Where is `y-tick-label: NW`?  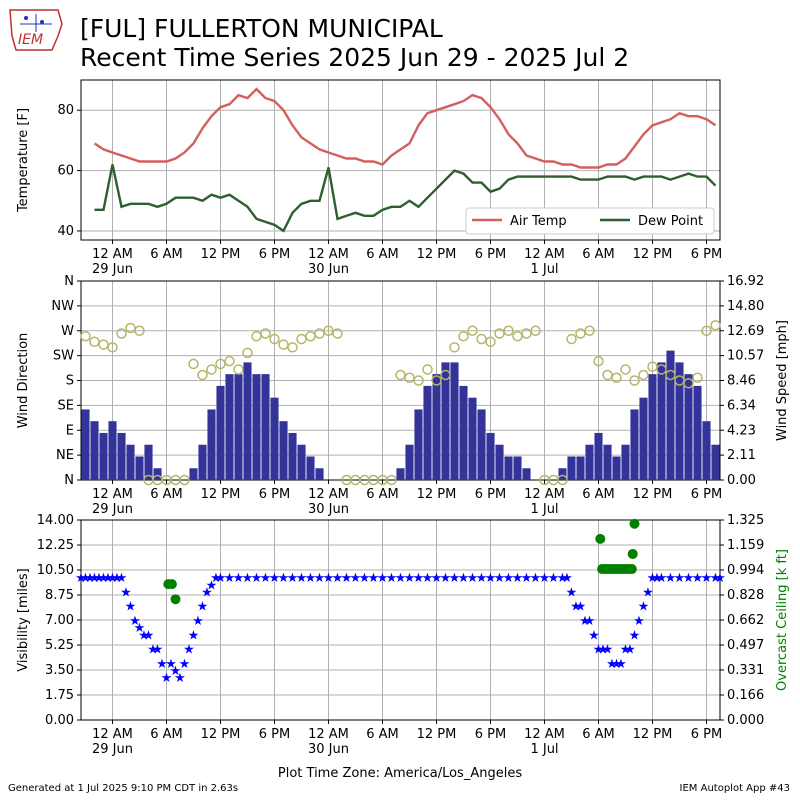 y-tick-label: NW is located at coordinates (62, 306).